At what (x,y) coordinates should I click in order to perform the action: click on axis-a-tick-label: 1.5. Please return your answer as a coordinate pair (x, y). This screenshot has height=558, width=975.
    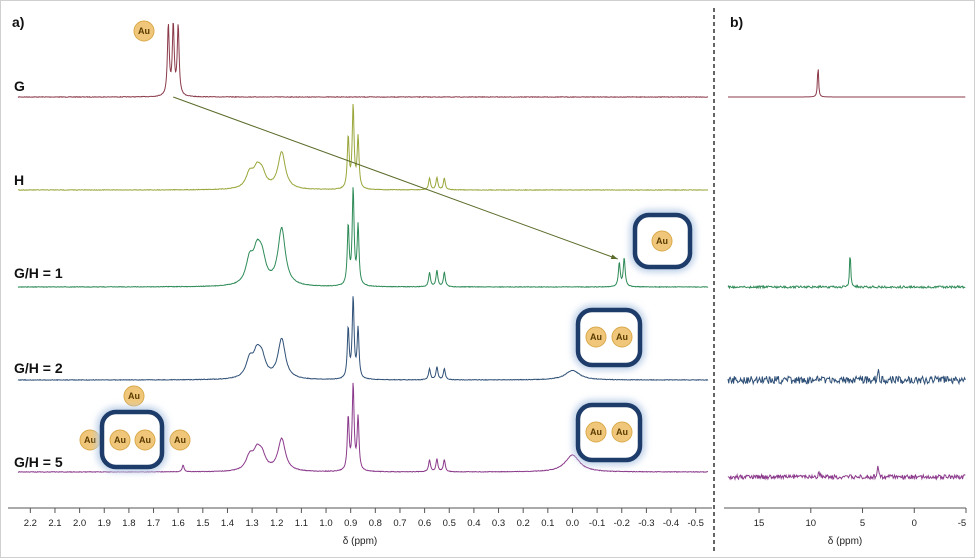
    Looking at the image, I should click on (202, 523).